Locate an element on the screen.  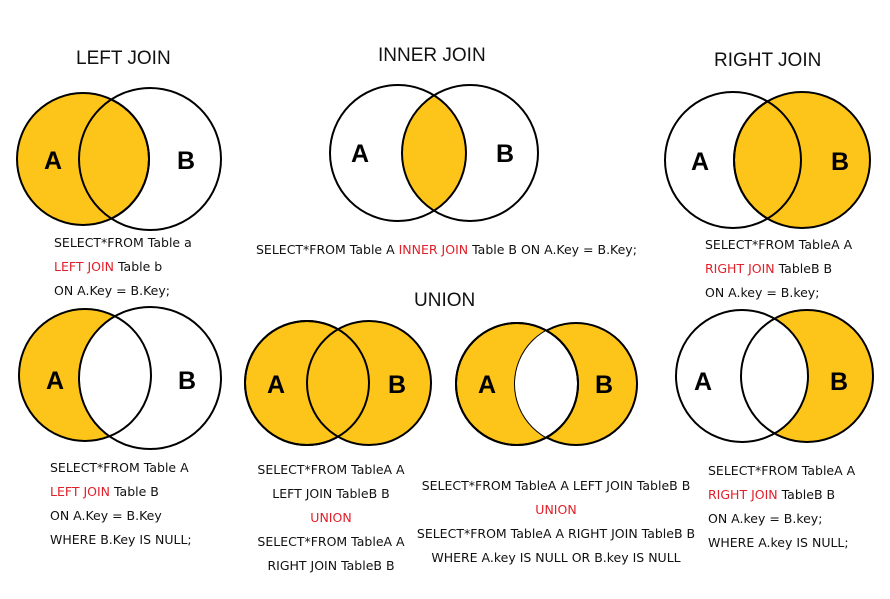
sql-line: LEFT JOIN Table b is located at coordinates (123, 267).